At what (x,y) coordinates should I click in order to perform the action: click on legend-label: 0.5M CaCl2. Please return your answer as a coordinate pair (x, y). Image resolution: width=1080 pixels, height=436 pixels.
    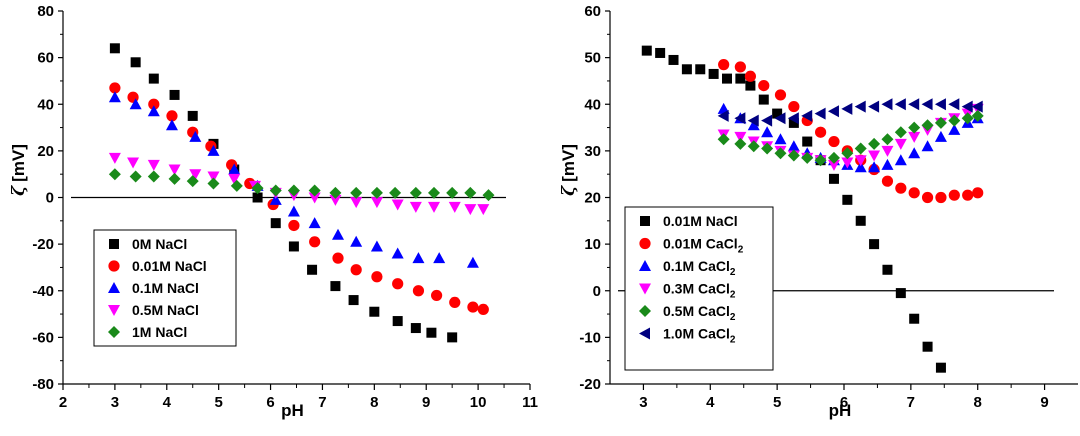
    Looking at the image, I should click on (699, 313).